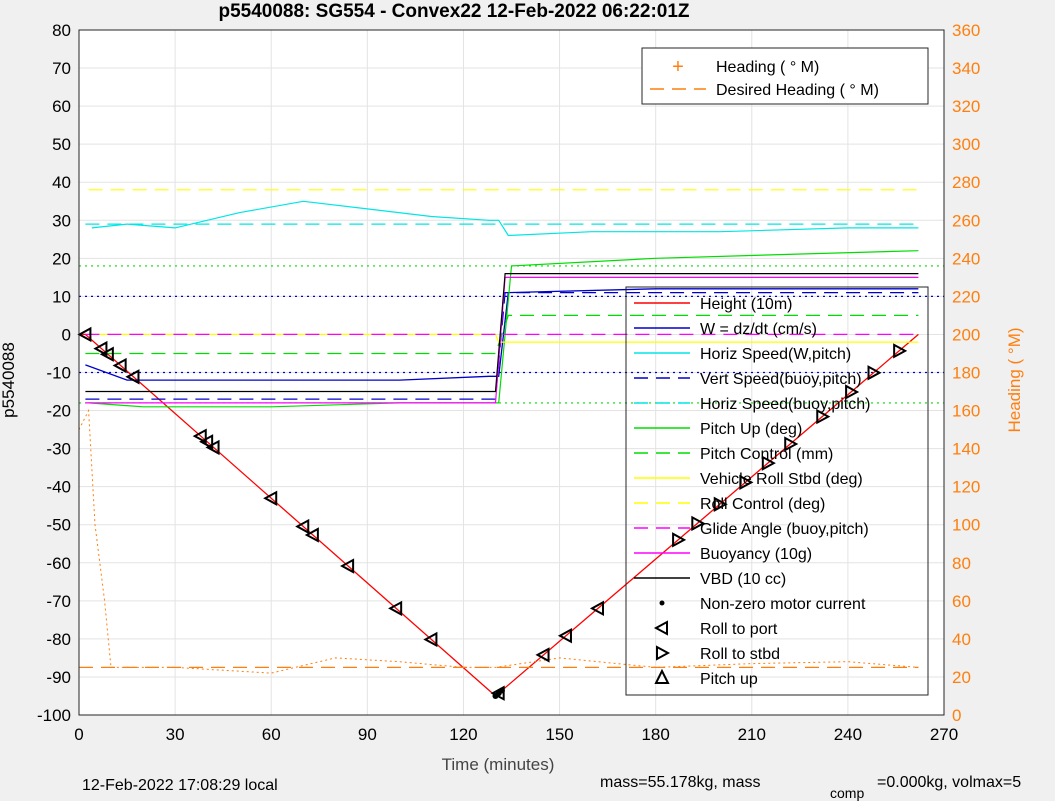 The image size is (1055, 801). What do you see at coordinates (966, 30) in the screenshot?
I see `y2-tick-label: 360` at bounding box center [966, 30].